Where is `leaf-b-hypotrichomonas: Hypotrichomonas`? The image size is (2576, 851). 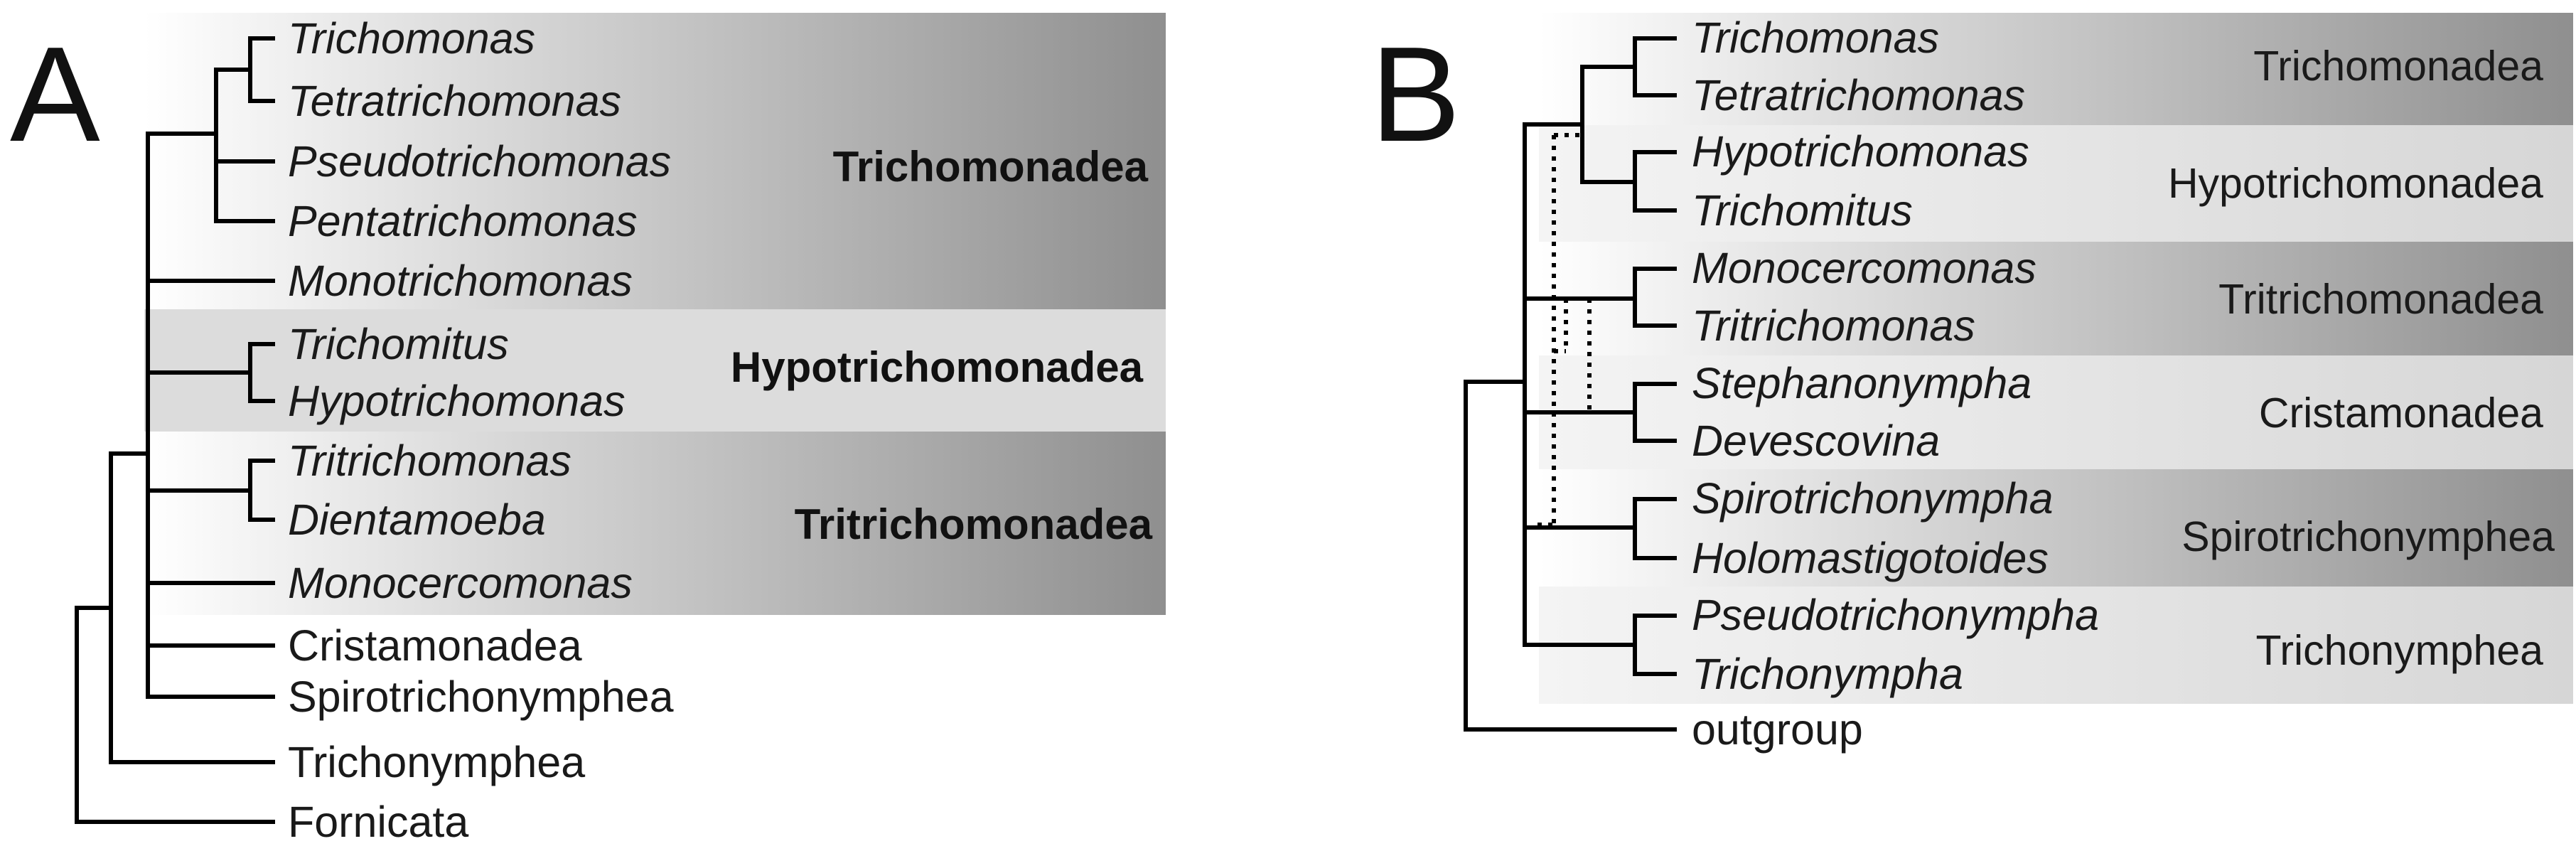 leaf-b-hypotrichomonas: Hypotrichomonas is located at coordinates (1860, 151).